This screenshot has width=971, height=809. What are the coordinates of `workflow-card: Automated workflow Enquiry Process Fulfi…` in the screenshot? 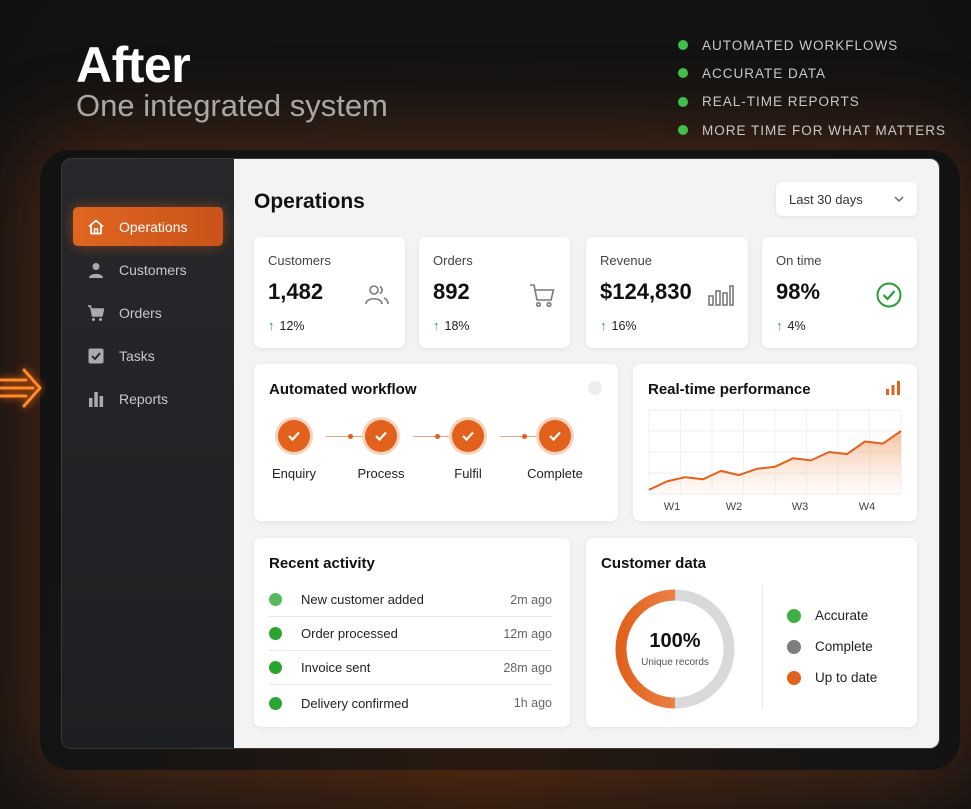 It's located at (436, 442).